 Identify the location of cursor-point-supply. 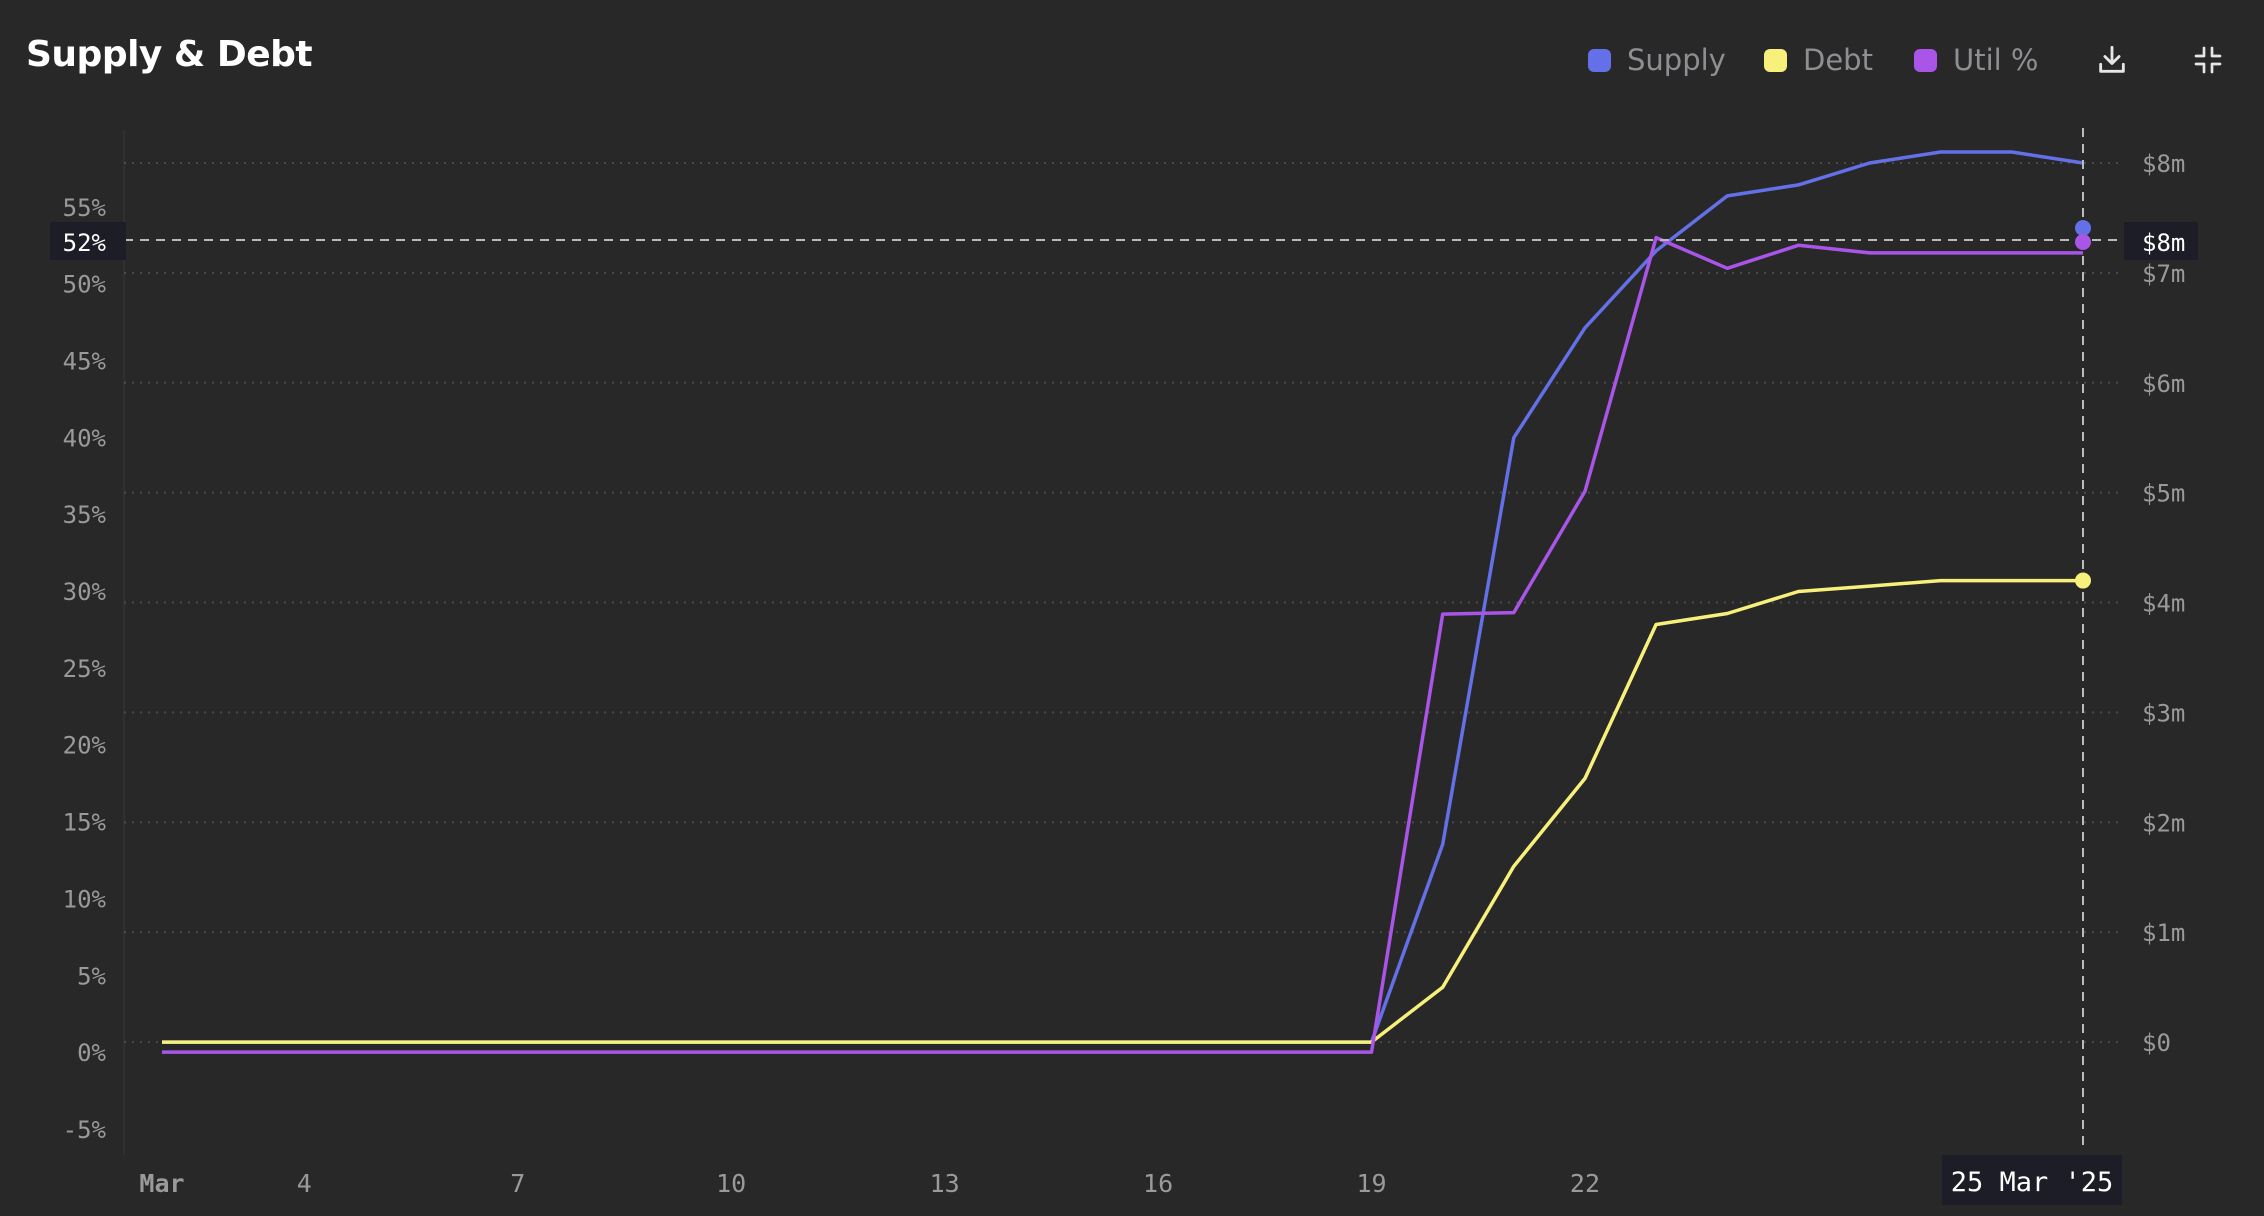
(2083, 228).